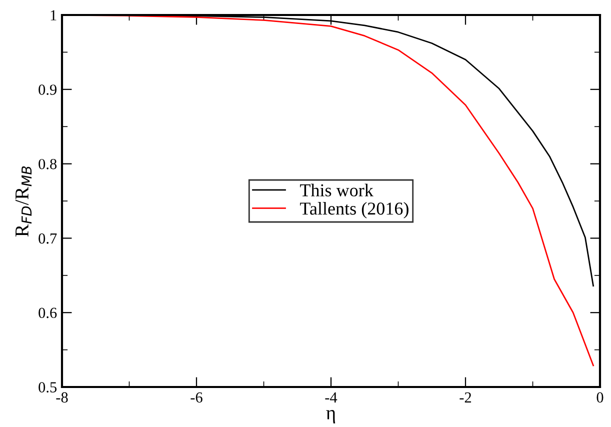  What do you see at coordinates (47, 238) in the screenshot?
I see `y-tick-label: 0.7` at bounding box center [47, 238].